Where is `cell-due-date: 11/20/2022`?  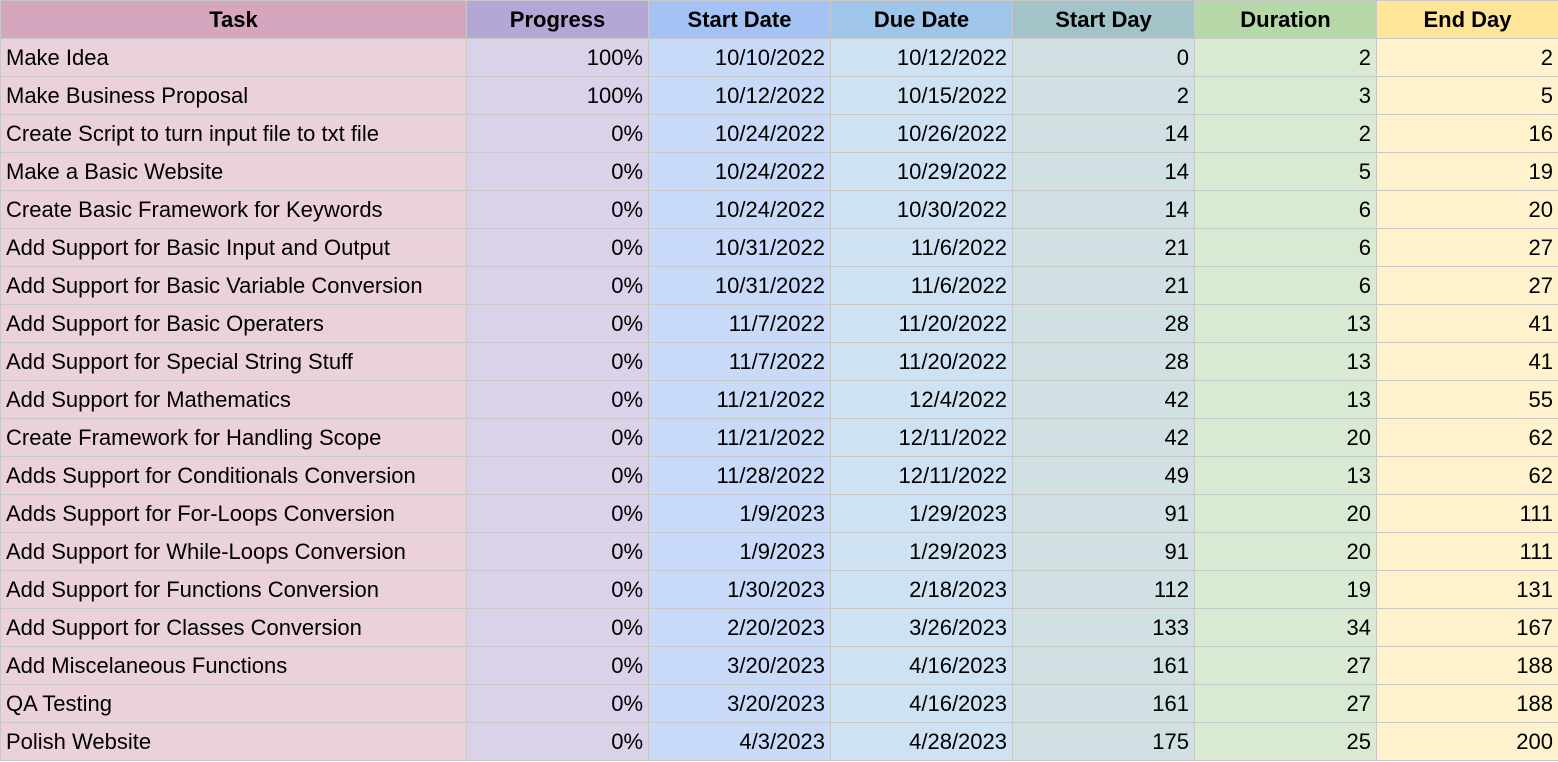 cell-due-date: 11/20/2022 is located at coordinates (921, 361).